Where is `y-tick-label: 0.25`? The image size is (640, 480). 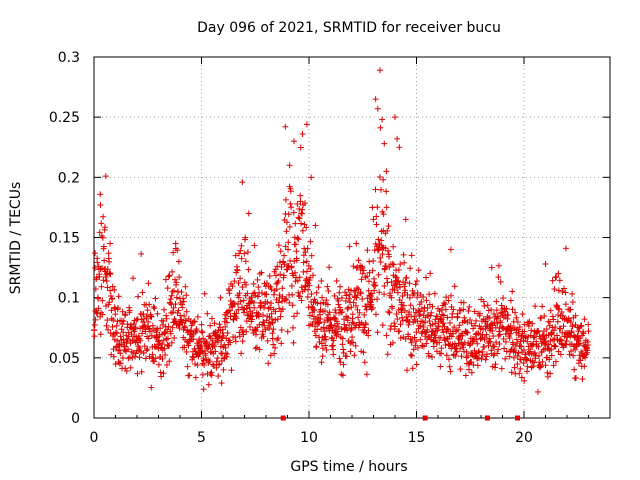
y-tick-label: 0.25 is located at coordinates (64, 118).